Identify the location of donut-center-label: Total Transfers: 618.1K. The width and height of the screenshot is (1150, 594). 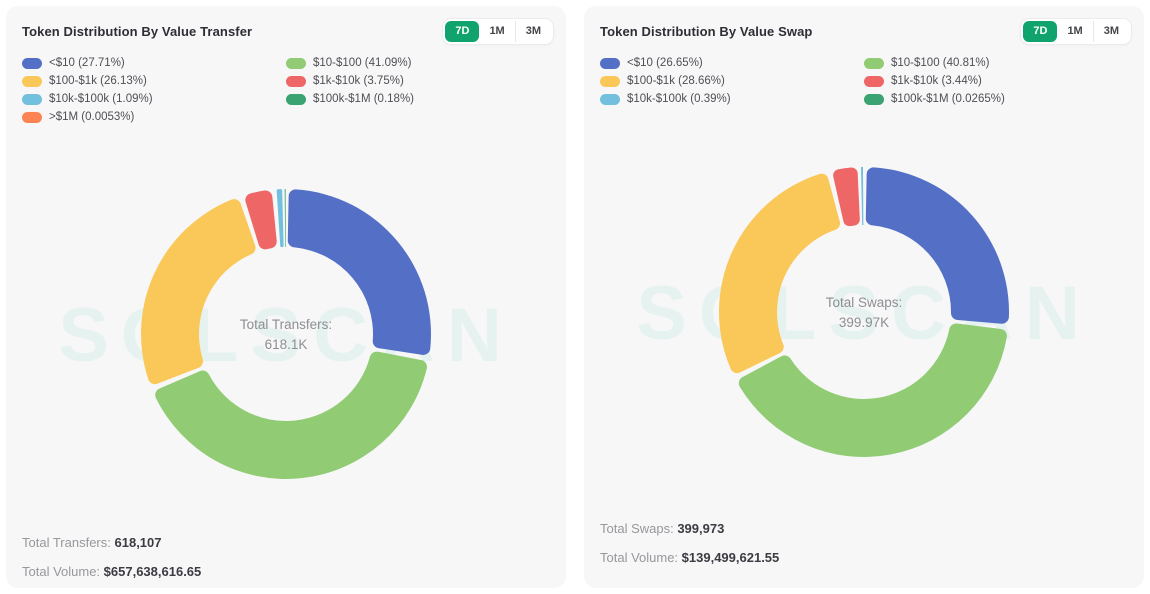
(286, 334).